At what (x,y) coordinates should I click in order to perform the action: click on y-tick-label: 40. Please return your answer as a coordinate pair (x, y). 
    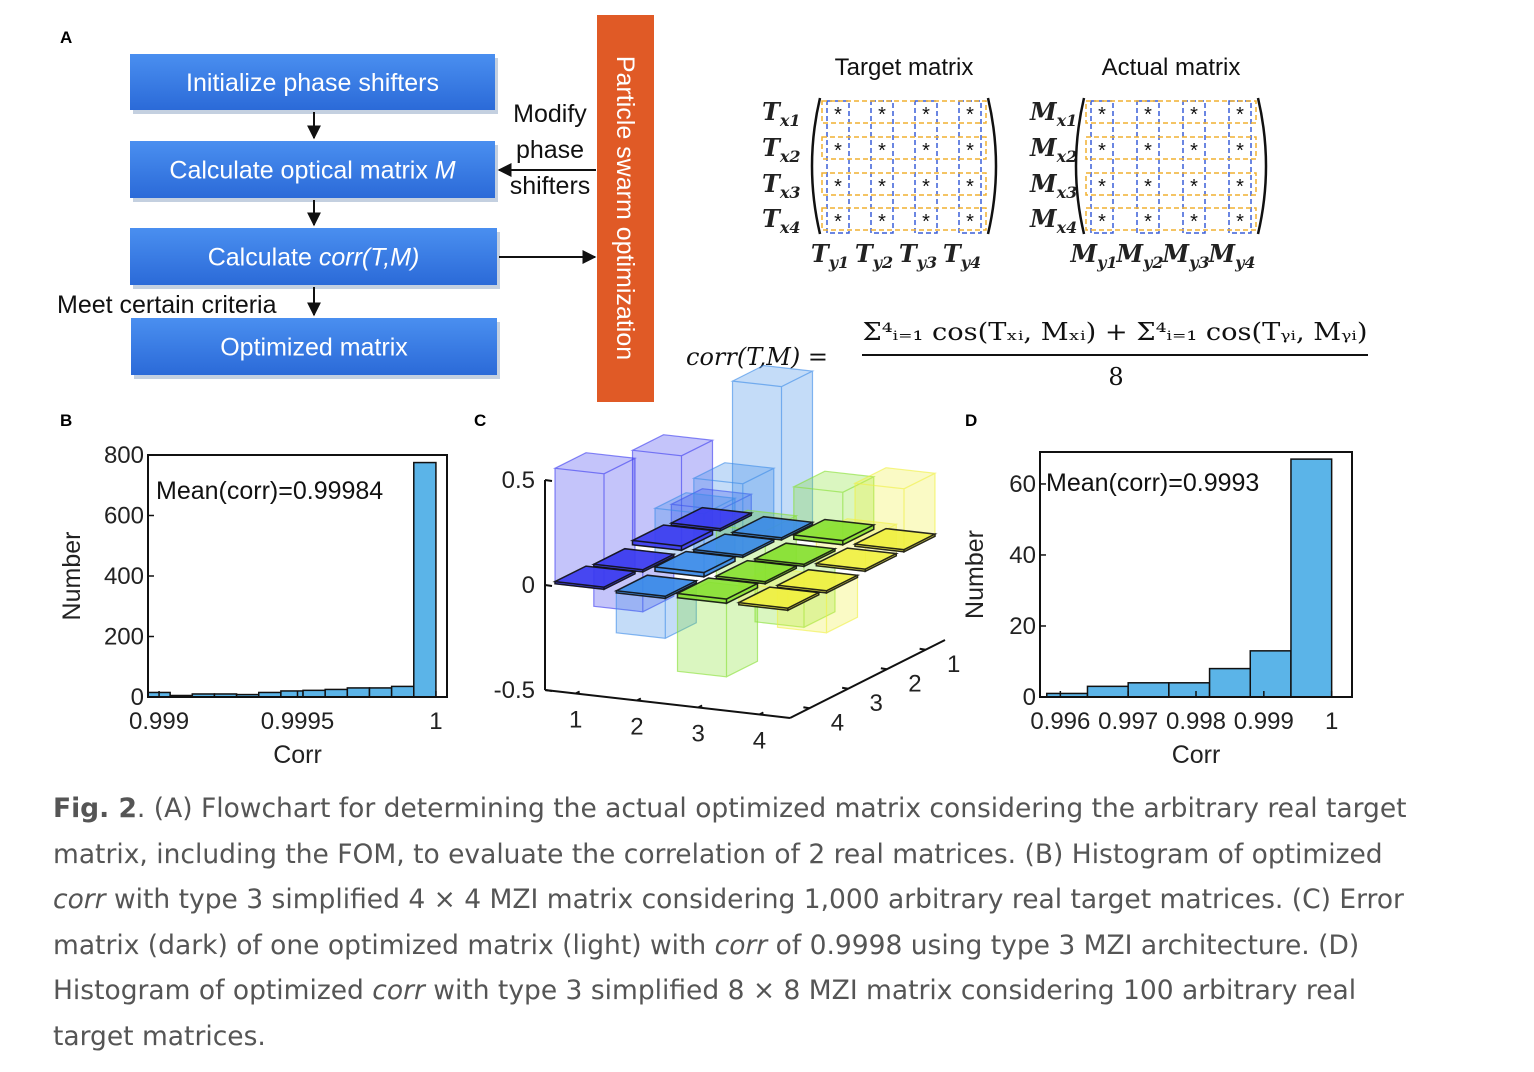
    Looking at the image, I should click on (1022, 555).